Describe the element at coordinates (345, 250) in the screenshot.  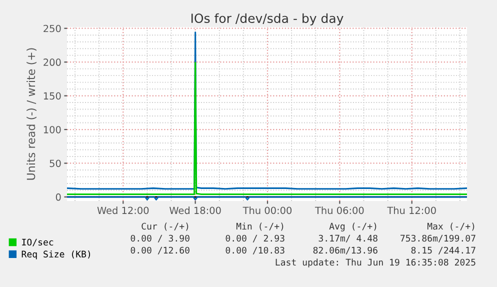
I see `text: 82.06m/13.96` at that location.